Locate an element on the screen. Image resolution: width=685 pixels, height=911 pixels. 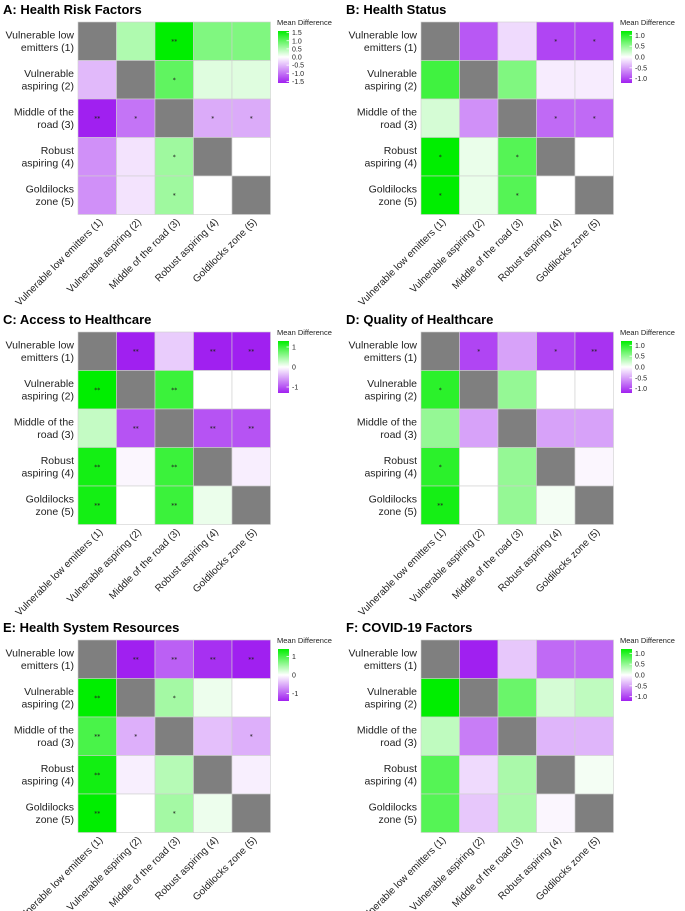
row-label-line: aspiring (4) is located at coordinates (390, 781).